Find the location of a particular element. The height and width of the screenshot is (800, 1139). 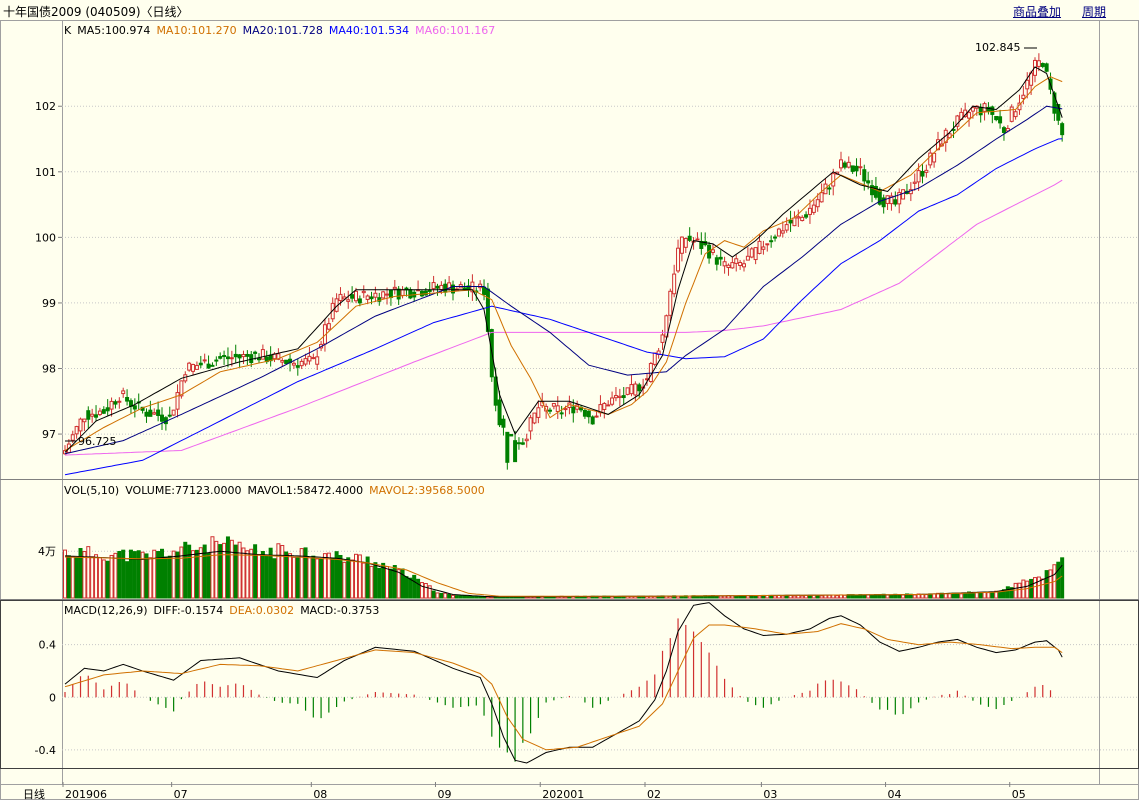

x-tick-label: 09 is located at coordinates (444, 794).